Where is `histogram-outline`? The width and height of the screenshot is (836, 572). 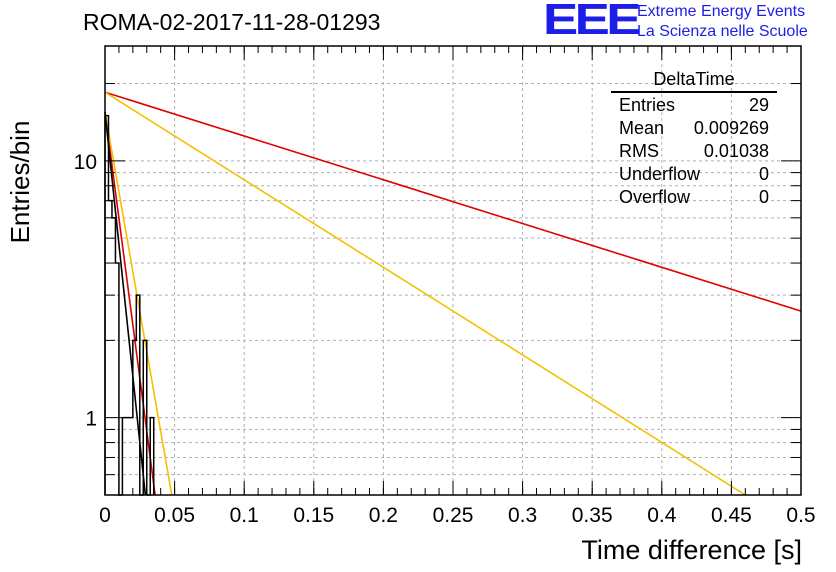
histogram-outline is located at coordinates (129, 305).